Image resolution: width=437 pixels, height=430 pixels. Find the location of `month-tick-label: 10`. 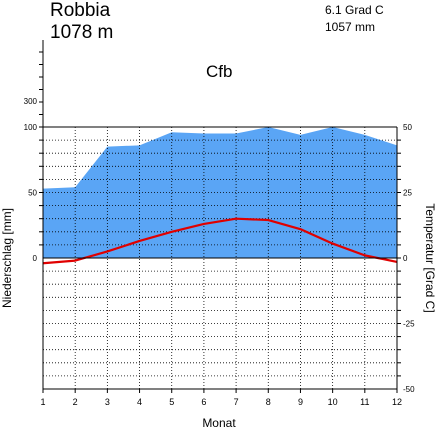

month-tick-label: 10 is located at coordinates (333, 402).